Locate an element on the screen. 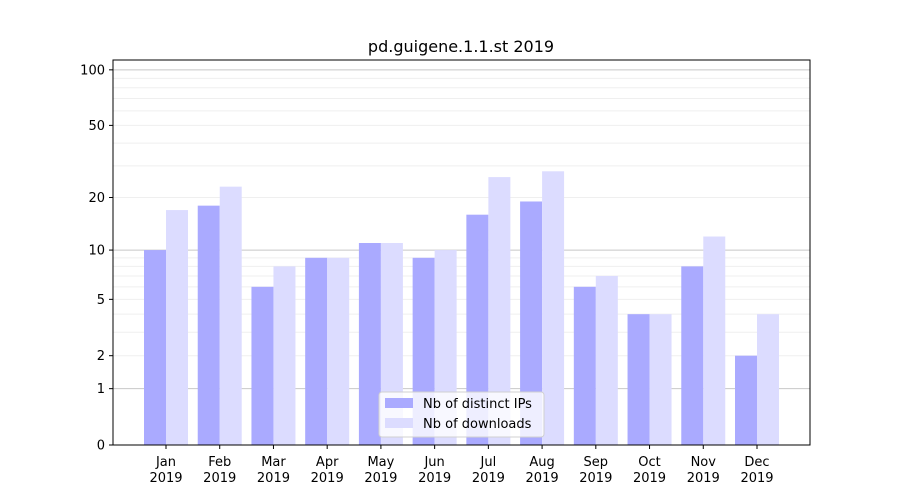 The height and width of the screenshot is (504, 900). x-tick-label: Apr 2019 is located at coordinates (327, 470).